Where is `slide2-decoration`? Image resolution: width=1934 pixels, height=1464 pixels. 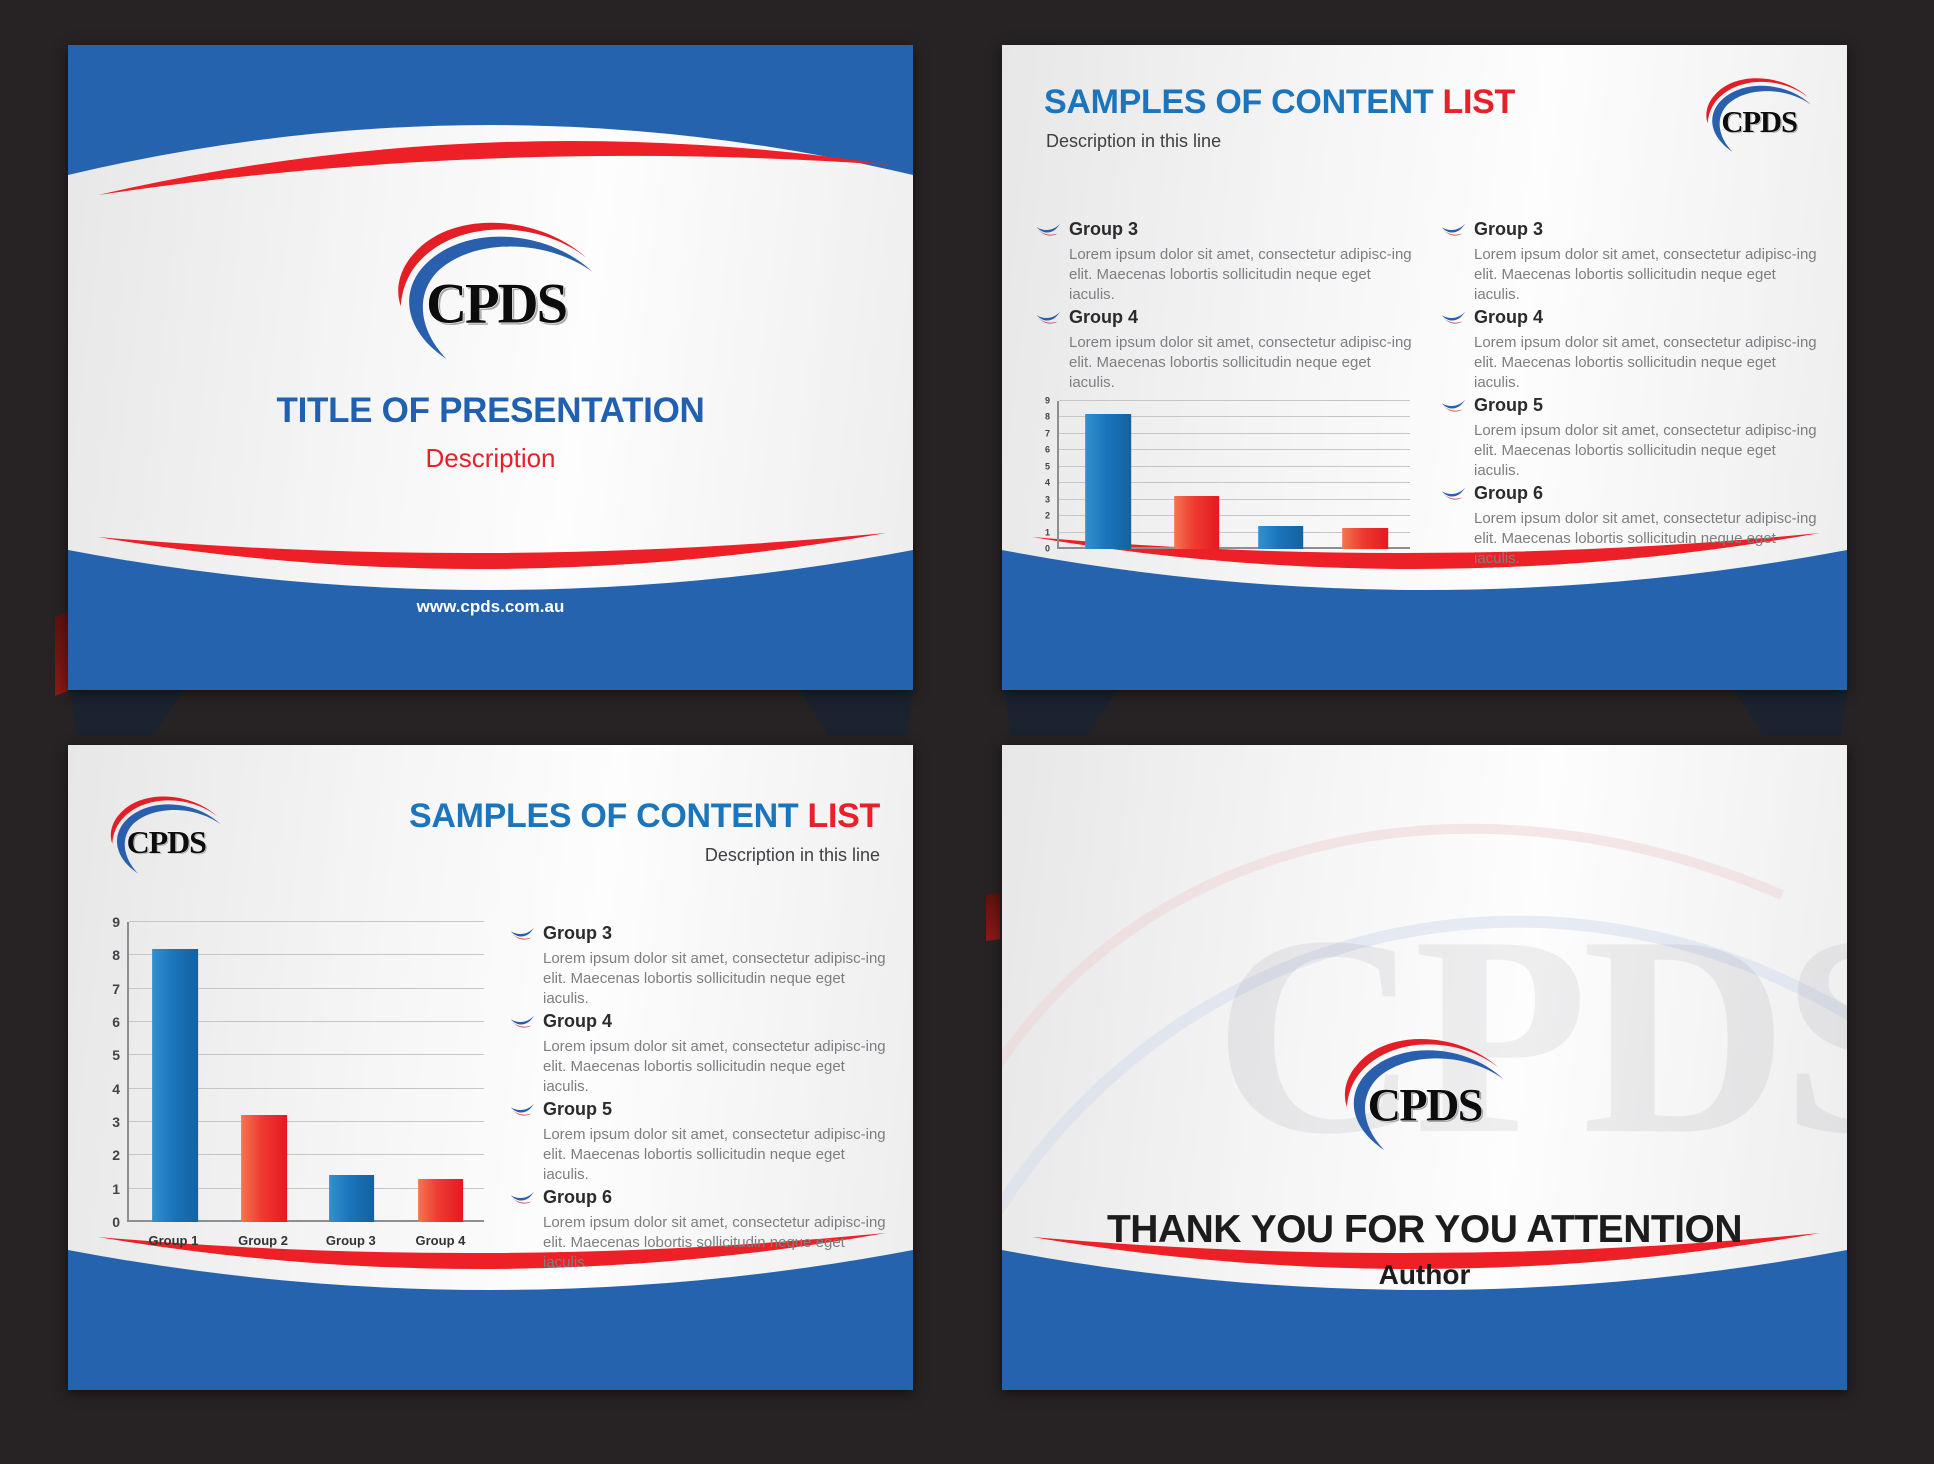 slide2-decoration is located at coordinates (1424, 611).